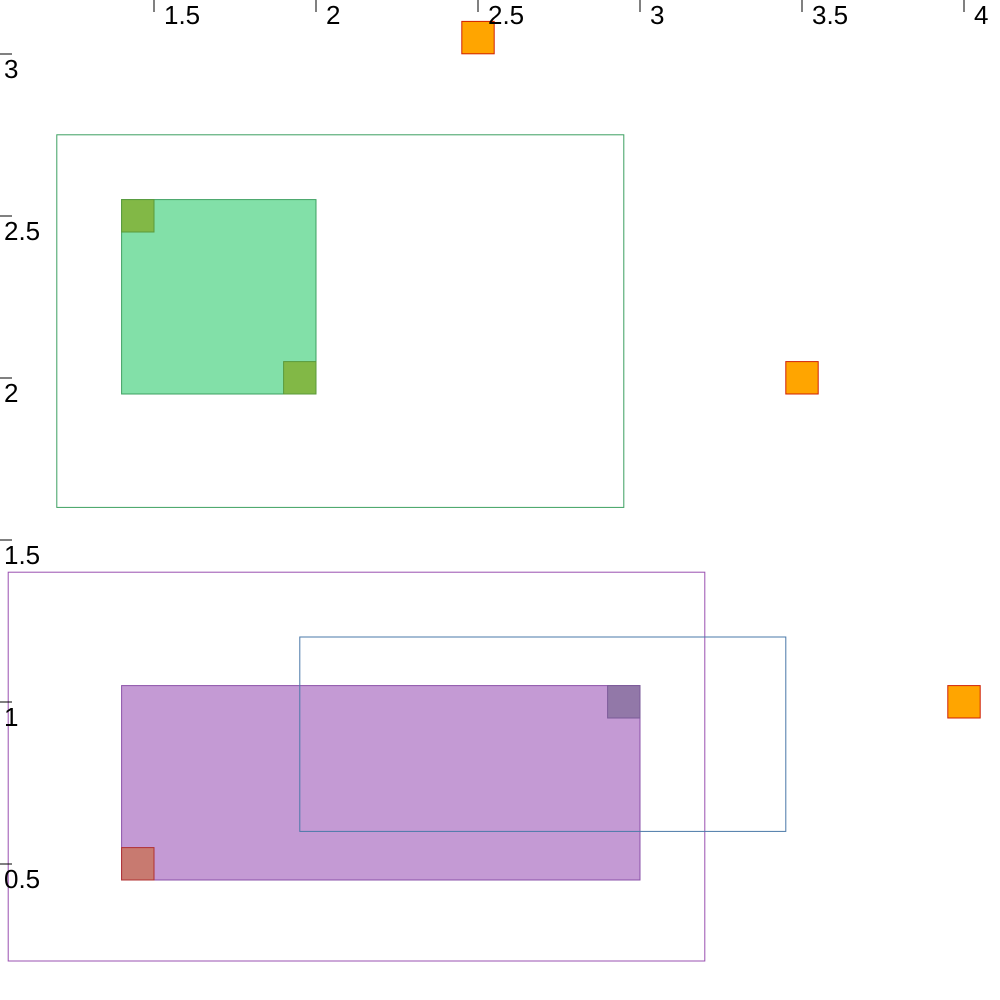  What do you see at coordinates (478, 37) in the screenshot?
I see `orange-marker-top` at bounding box center [478, 37].